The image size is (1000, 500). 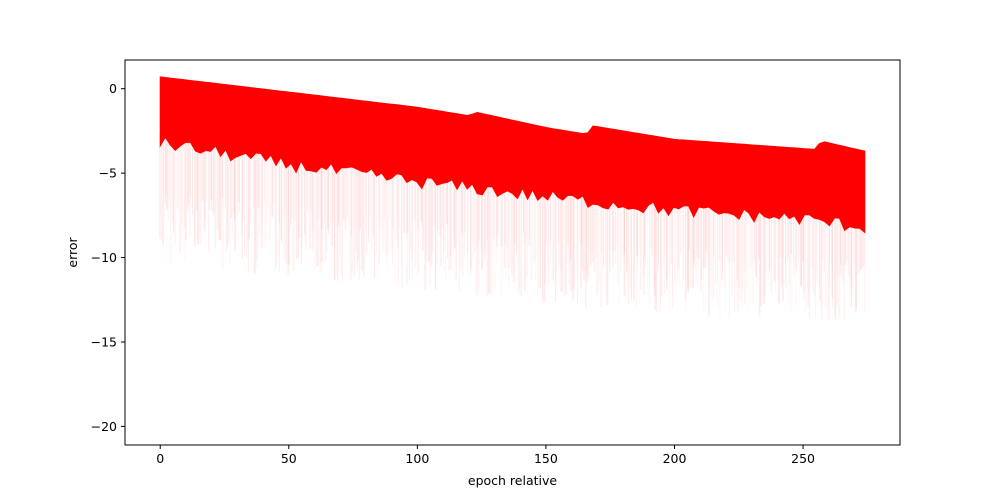 What do you see at coordinates (485, 455) in the screenshot?
I see `x-axis: 0 50 100 150 200 250` at bounding box center [485, 455].